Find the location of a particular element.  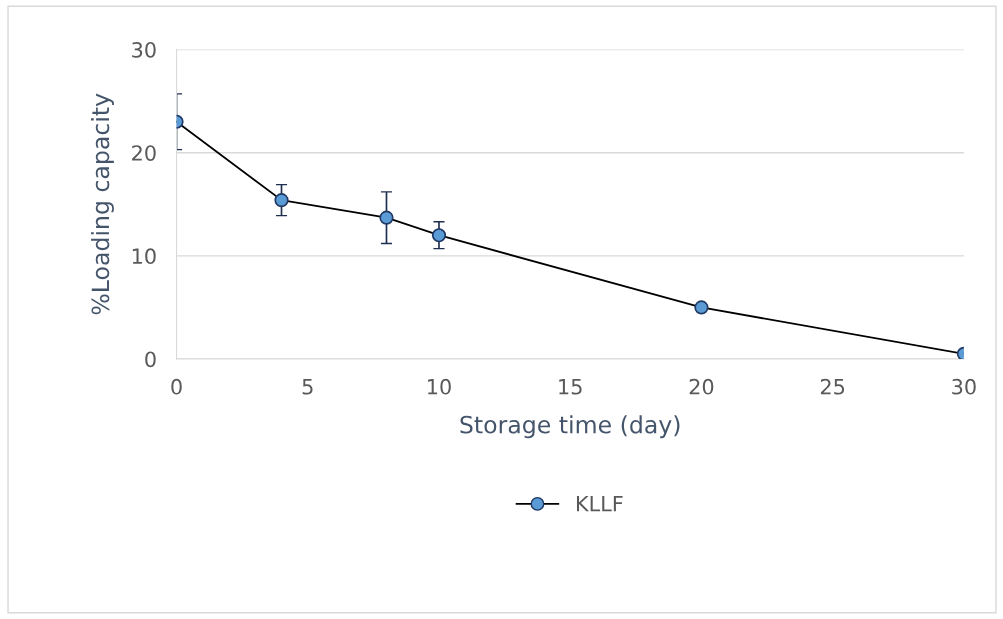

y-tick-label: 30 is located at coordinates (144, 49).